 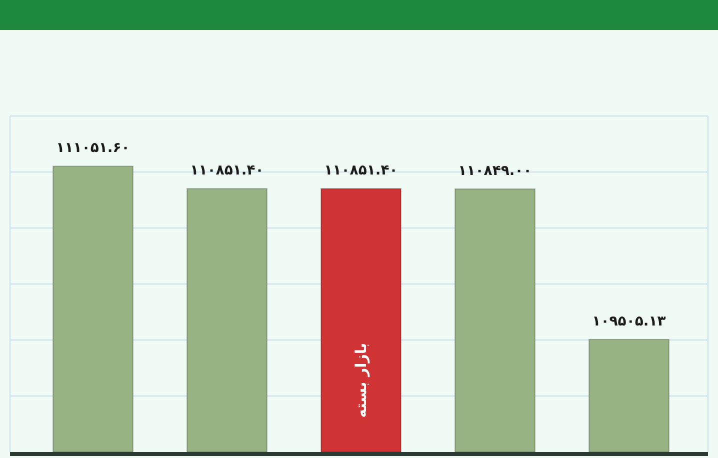 I want to click on data-label: ۱۰۹۵۰۵.۱۳, so click(x=629, y=321).